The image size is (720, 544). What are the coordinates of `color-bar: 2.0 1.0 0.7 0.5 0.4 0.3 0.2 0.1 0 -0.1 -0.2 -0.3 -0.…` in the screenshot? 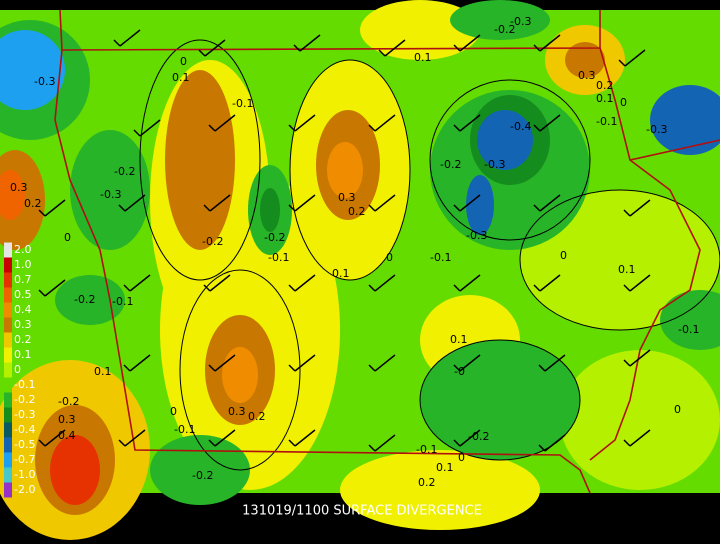 It's located at (19, 370).